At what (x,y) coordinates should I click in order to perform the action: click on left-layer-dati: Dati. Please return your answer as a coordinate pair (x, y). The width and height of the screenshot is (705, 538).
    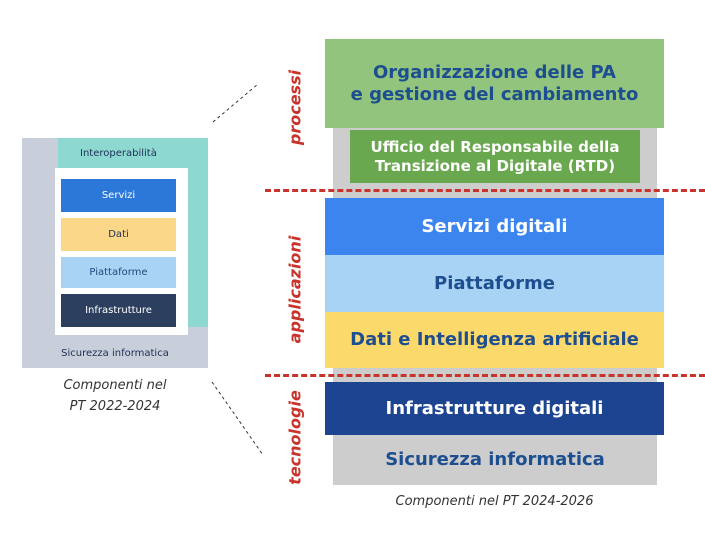
    Looking at the image, I should click on (118, 234).